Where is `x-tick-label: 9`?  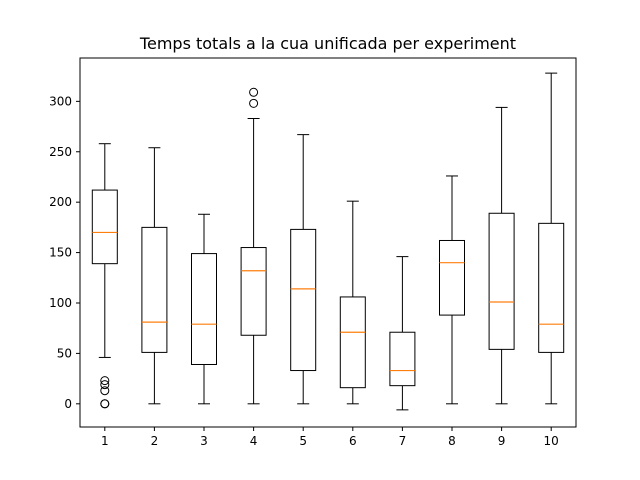 x-tick-label: 9 is located at coordinates (502, 441).